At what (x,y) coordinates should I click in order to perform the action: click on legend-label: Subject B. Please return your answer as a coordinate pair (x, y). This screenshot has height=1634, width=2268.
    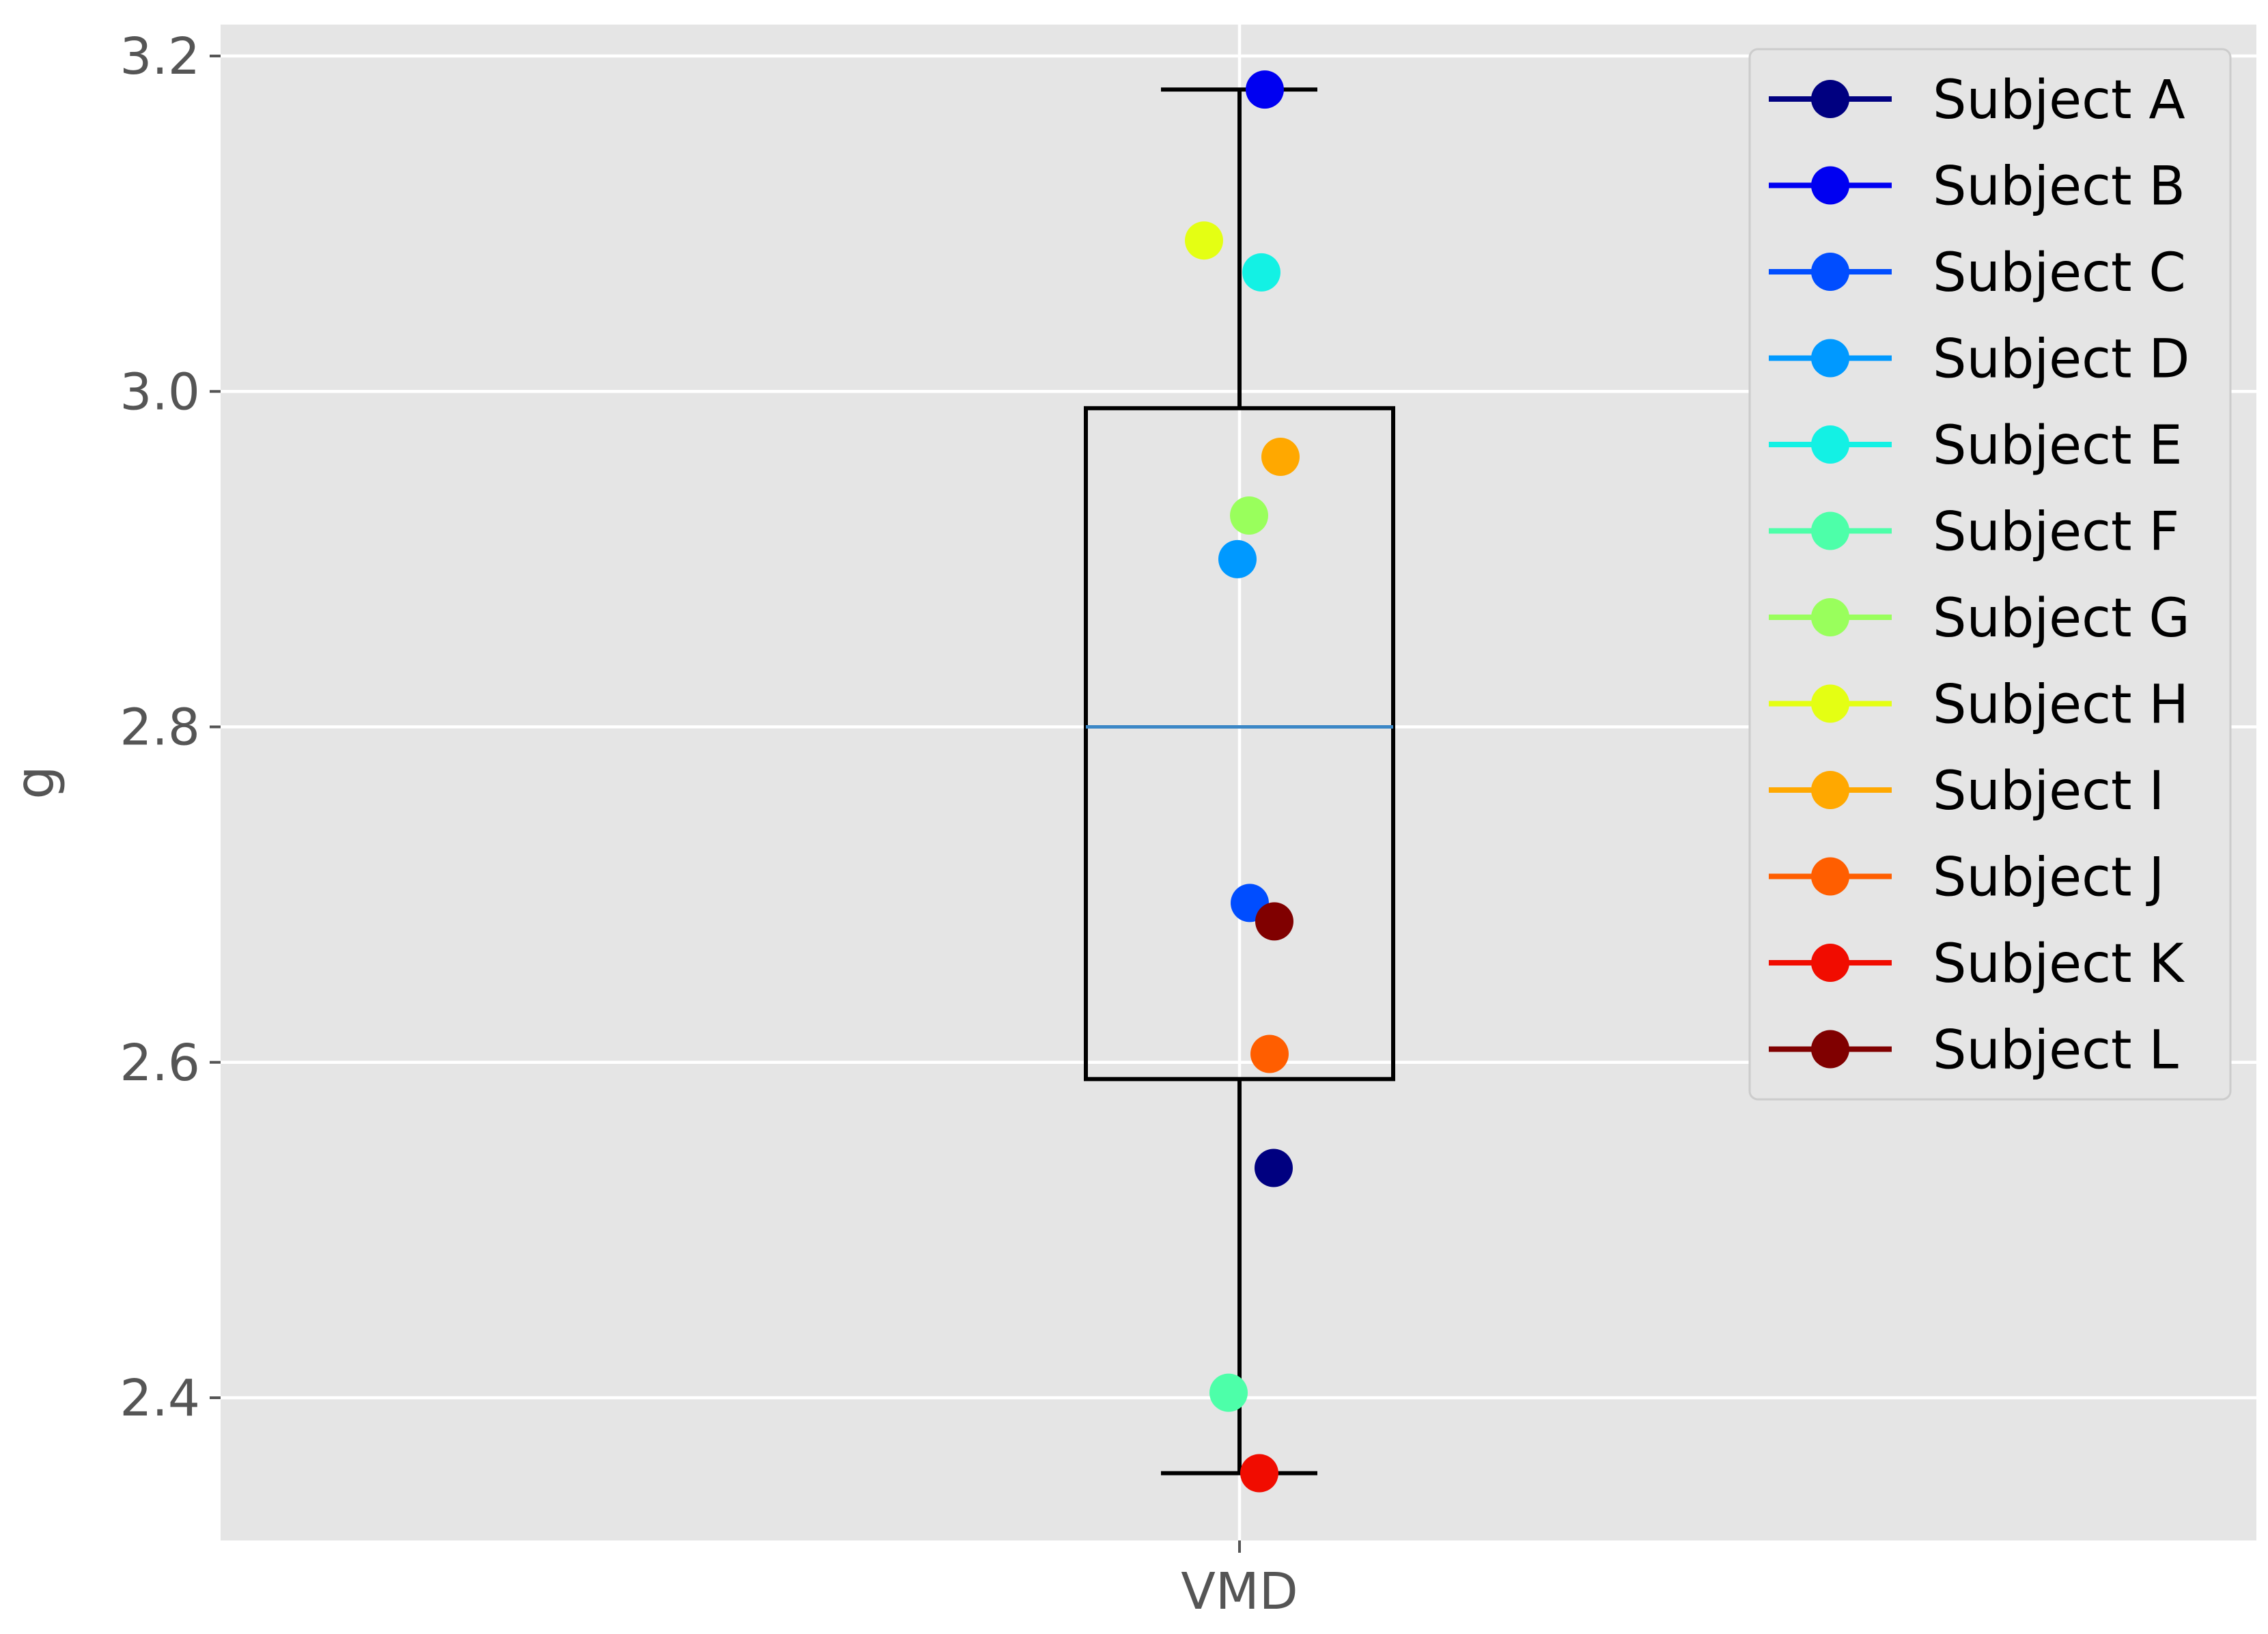
    Looking at the image, I should click on (2059, 187).